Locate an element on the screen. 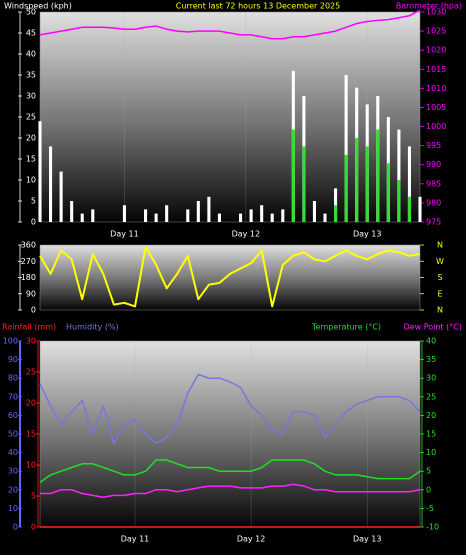 The width and height of the screenshot is (466, 555). y-tick-label: 80 is located at coordinates (13, 378).